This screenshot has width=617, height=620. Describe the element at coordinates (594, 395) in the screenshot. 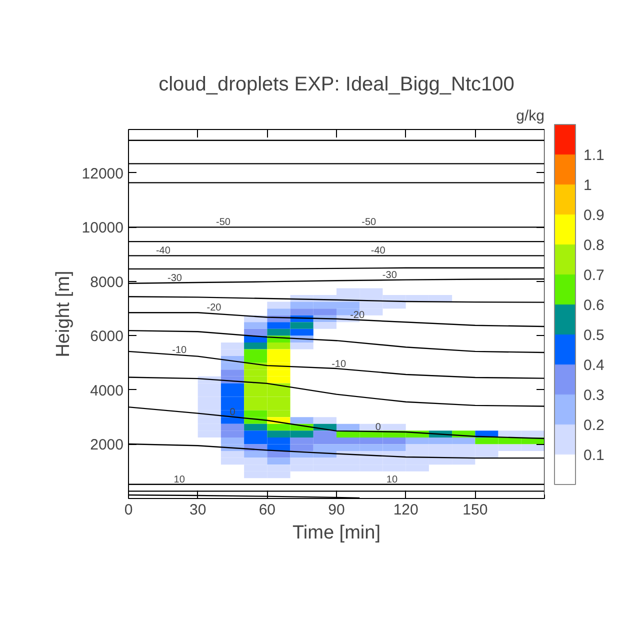

I see `color-bar-label: 0.3` at that location.